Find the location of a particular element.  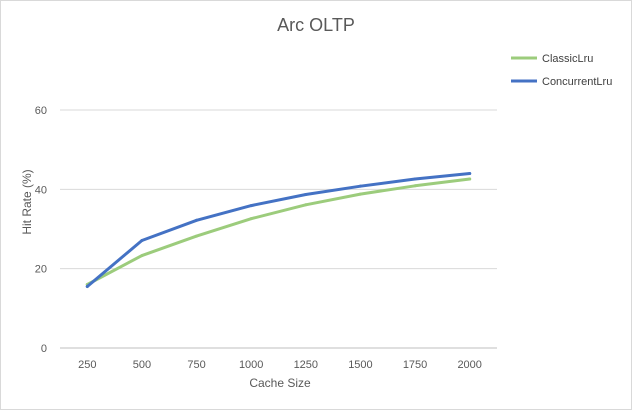

y-tick-label-60: 60 is located at coordinates (41, 111).